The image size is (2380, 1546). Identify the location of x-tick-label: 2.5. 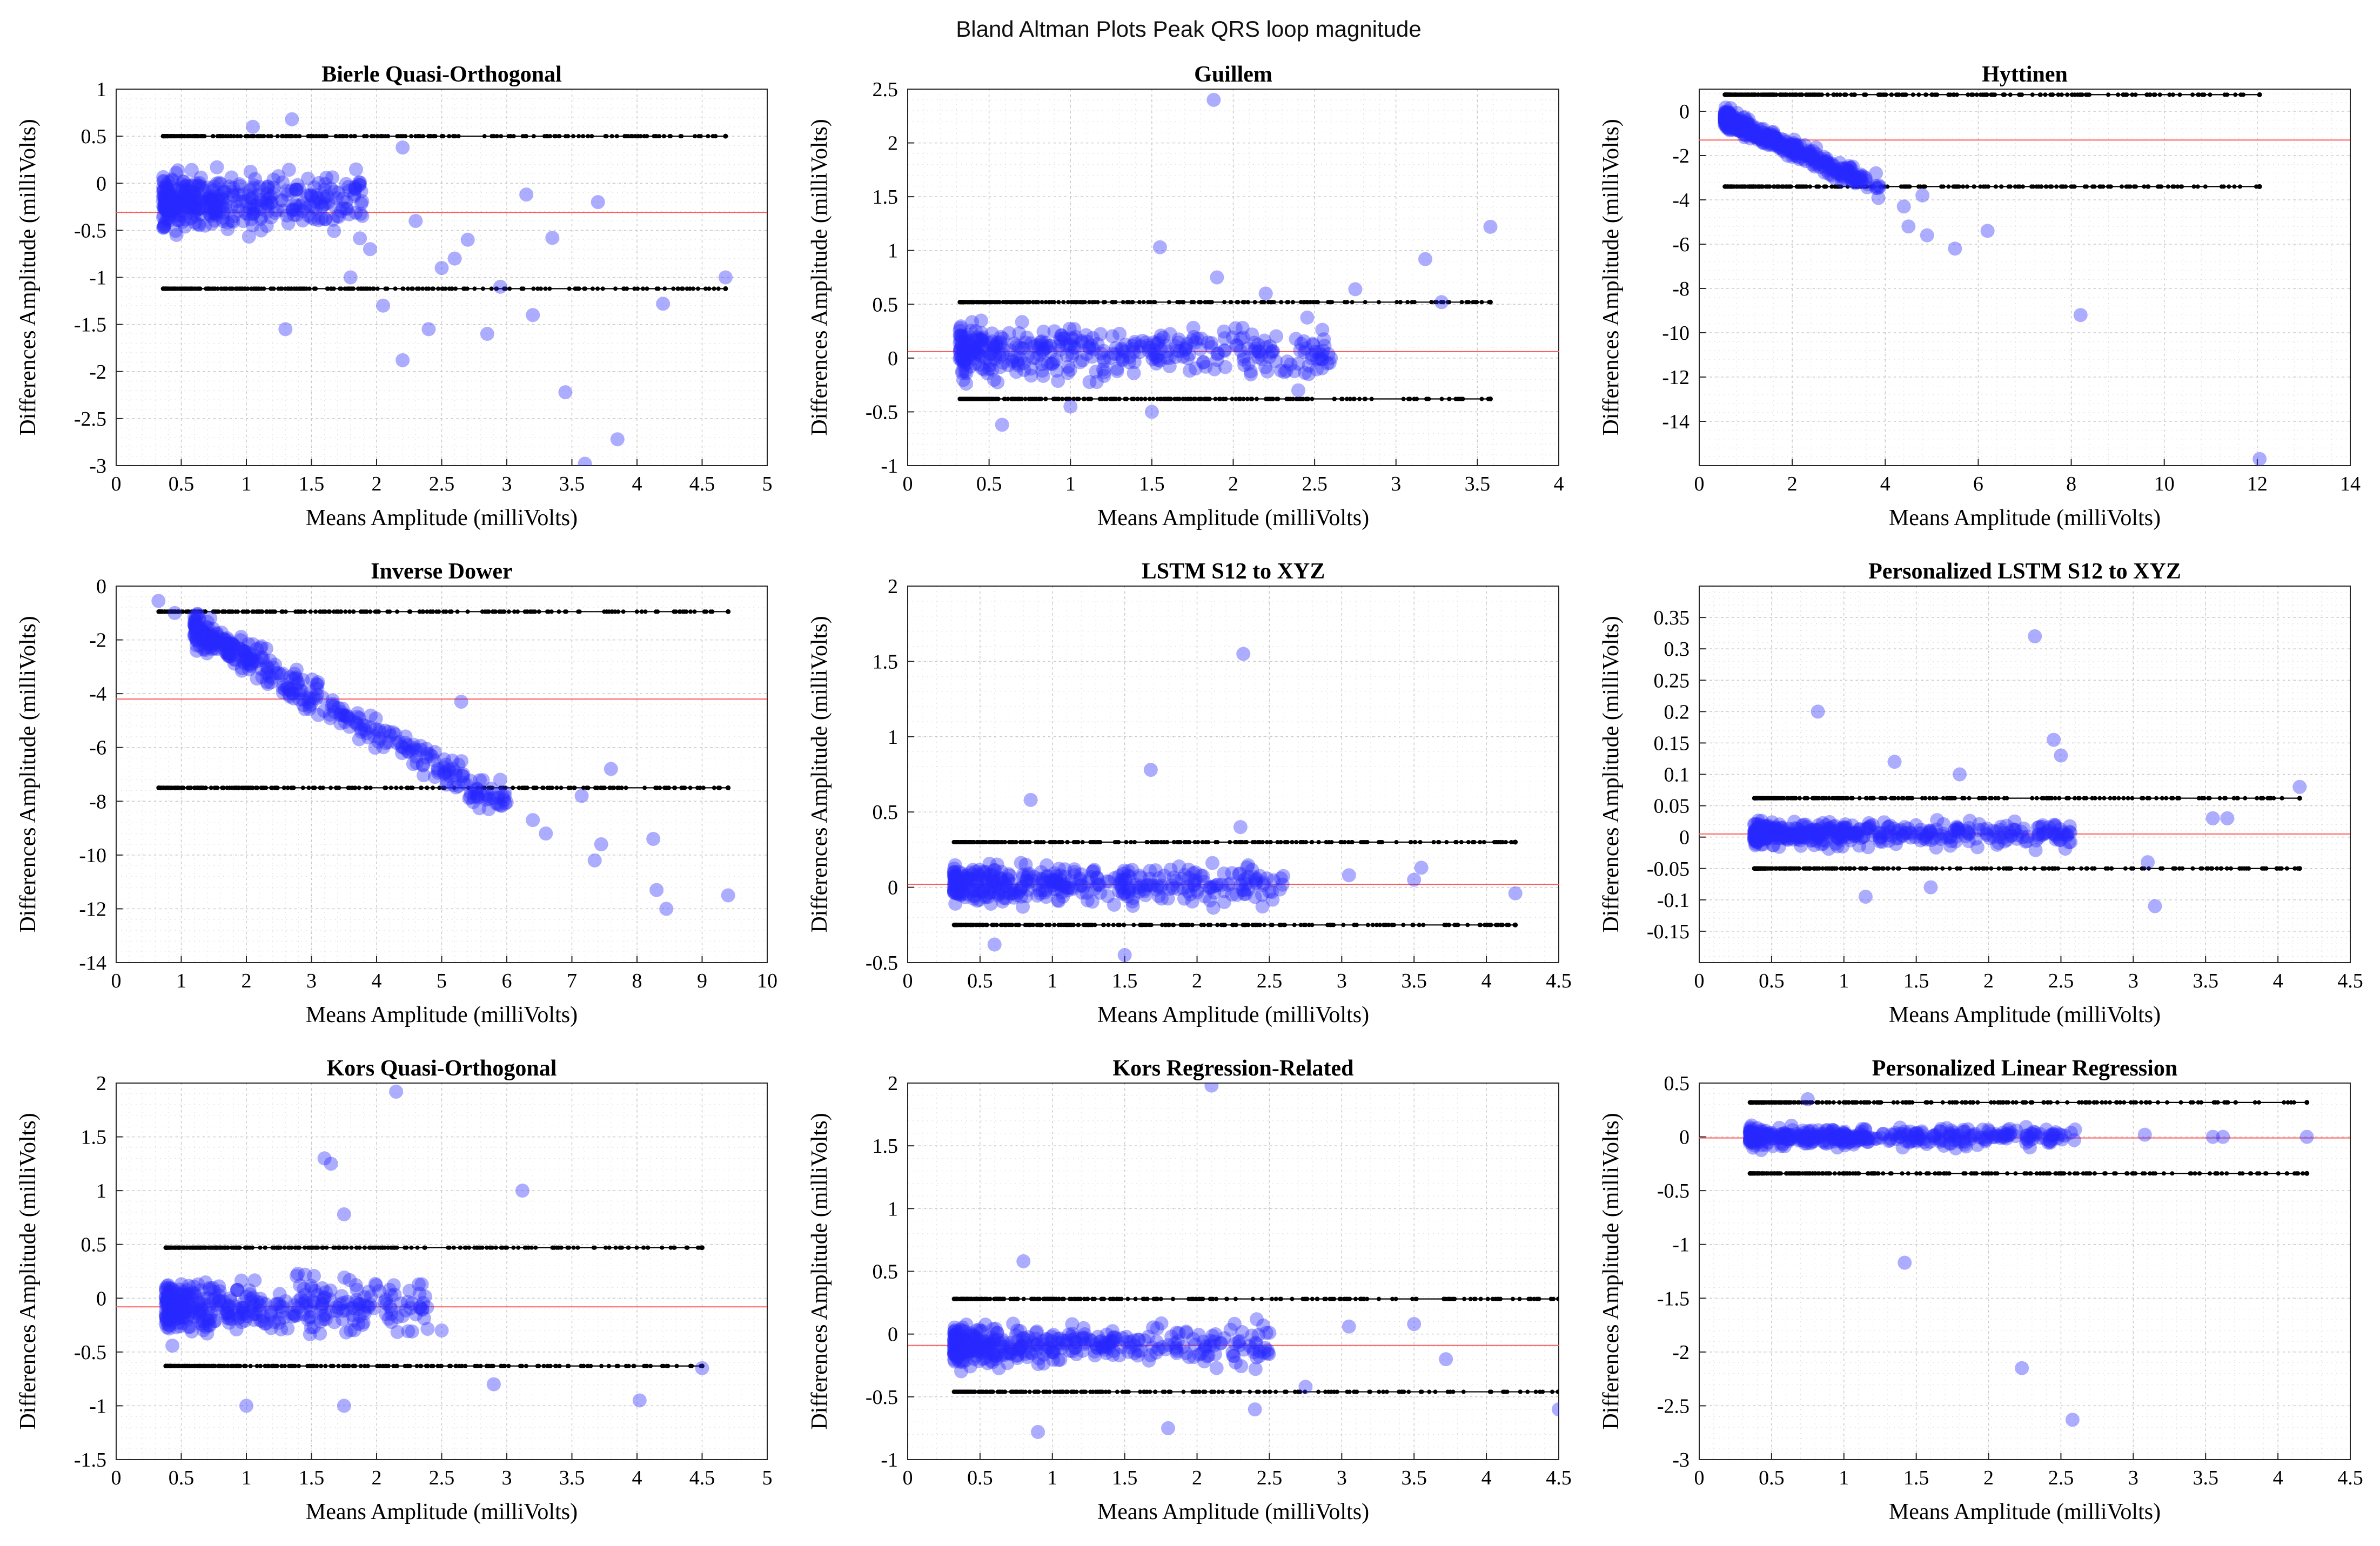
(1270, 981).